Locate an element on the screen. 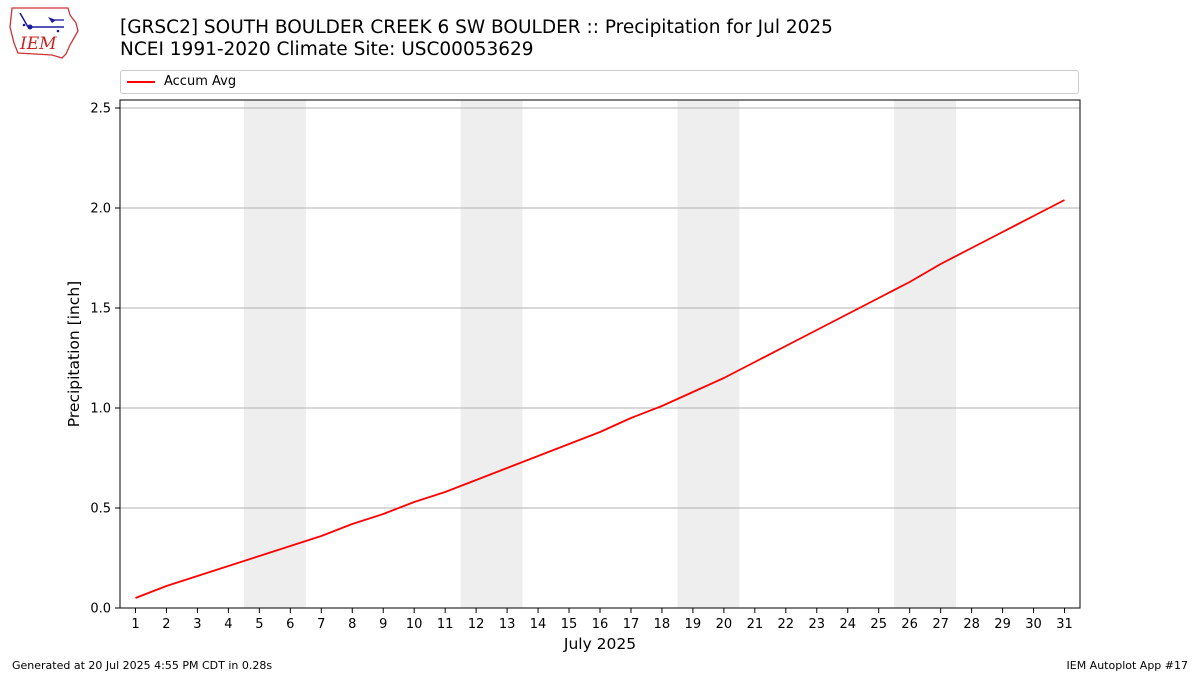 Image resolution: width=1200 pixels, height=675 pixels. x-tick-label: 19 is located at coordinates (693, 624).